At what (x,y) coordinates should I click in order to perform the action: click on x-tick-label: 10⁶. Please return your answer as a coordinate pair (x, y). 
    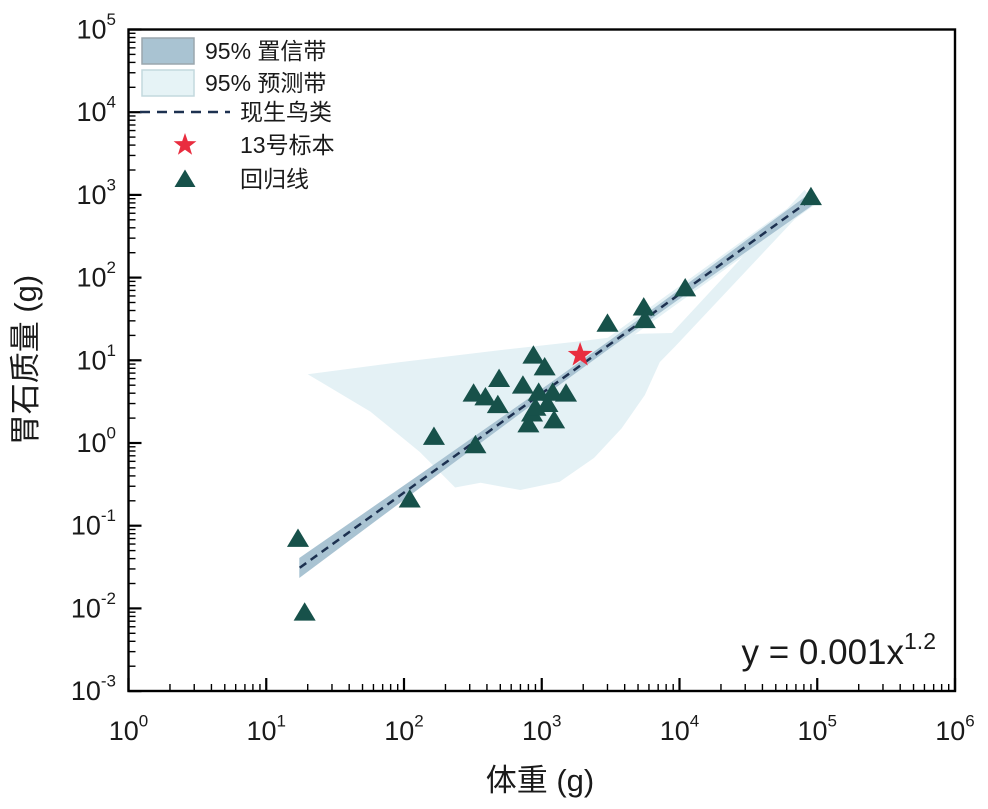
    Looking at the image, I should click on (955, 729).